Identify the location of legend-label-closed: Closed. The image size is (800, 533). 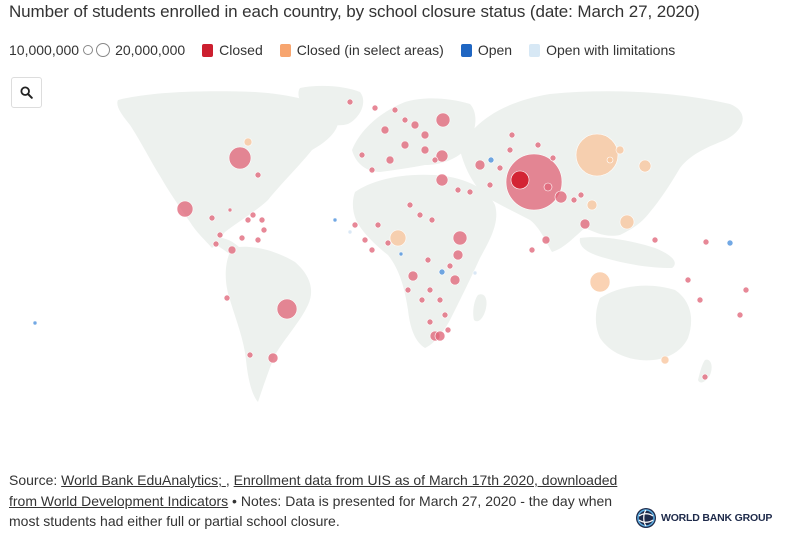
(241, 50).